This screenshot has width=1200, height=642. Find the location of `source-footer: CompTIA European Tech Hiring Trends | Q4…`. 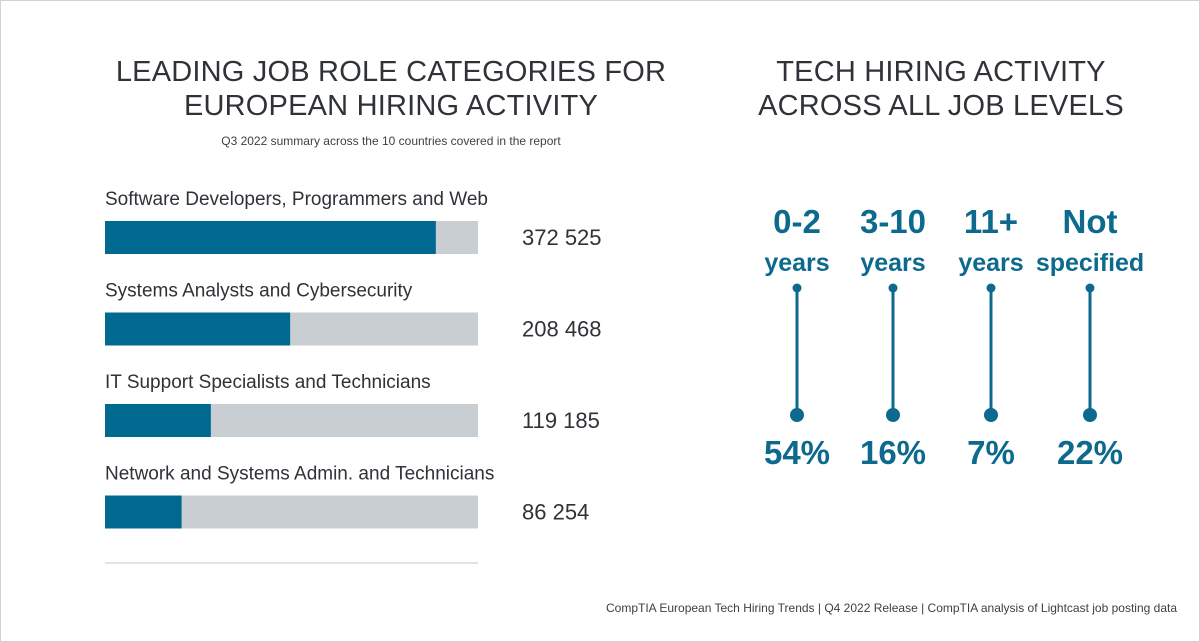

source-footer: CompTIA European Tech Hiring Trends | Q4… is located at coordinates (891, 608).